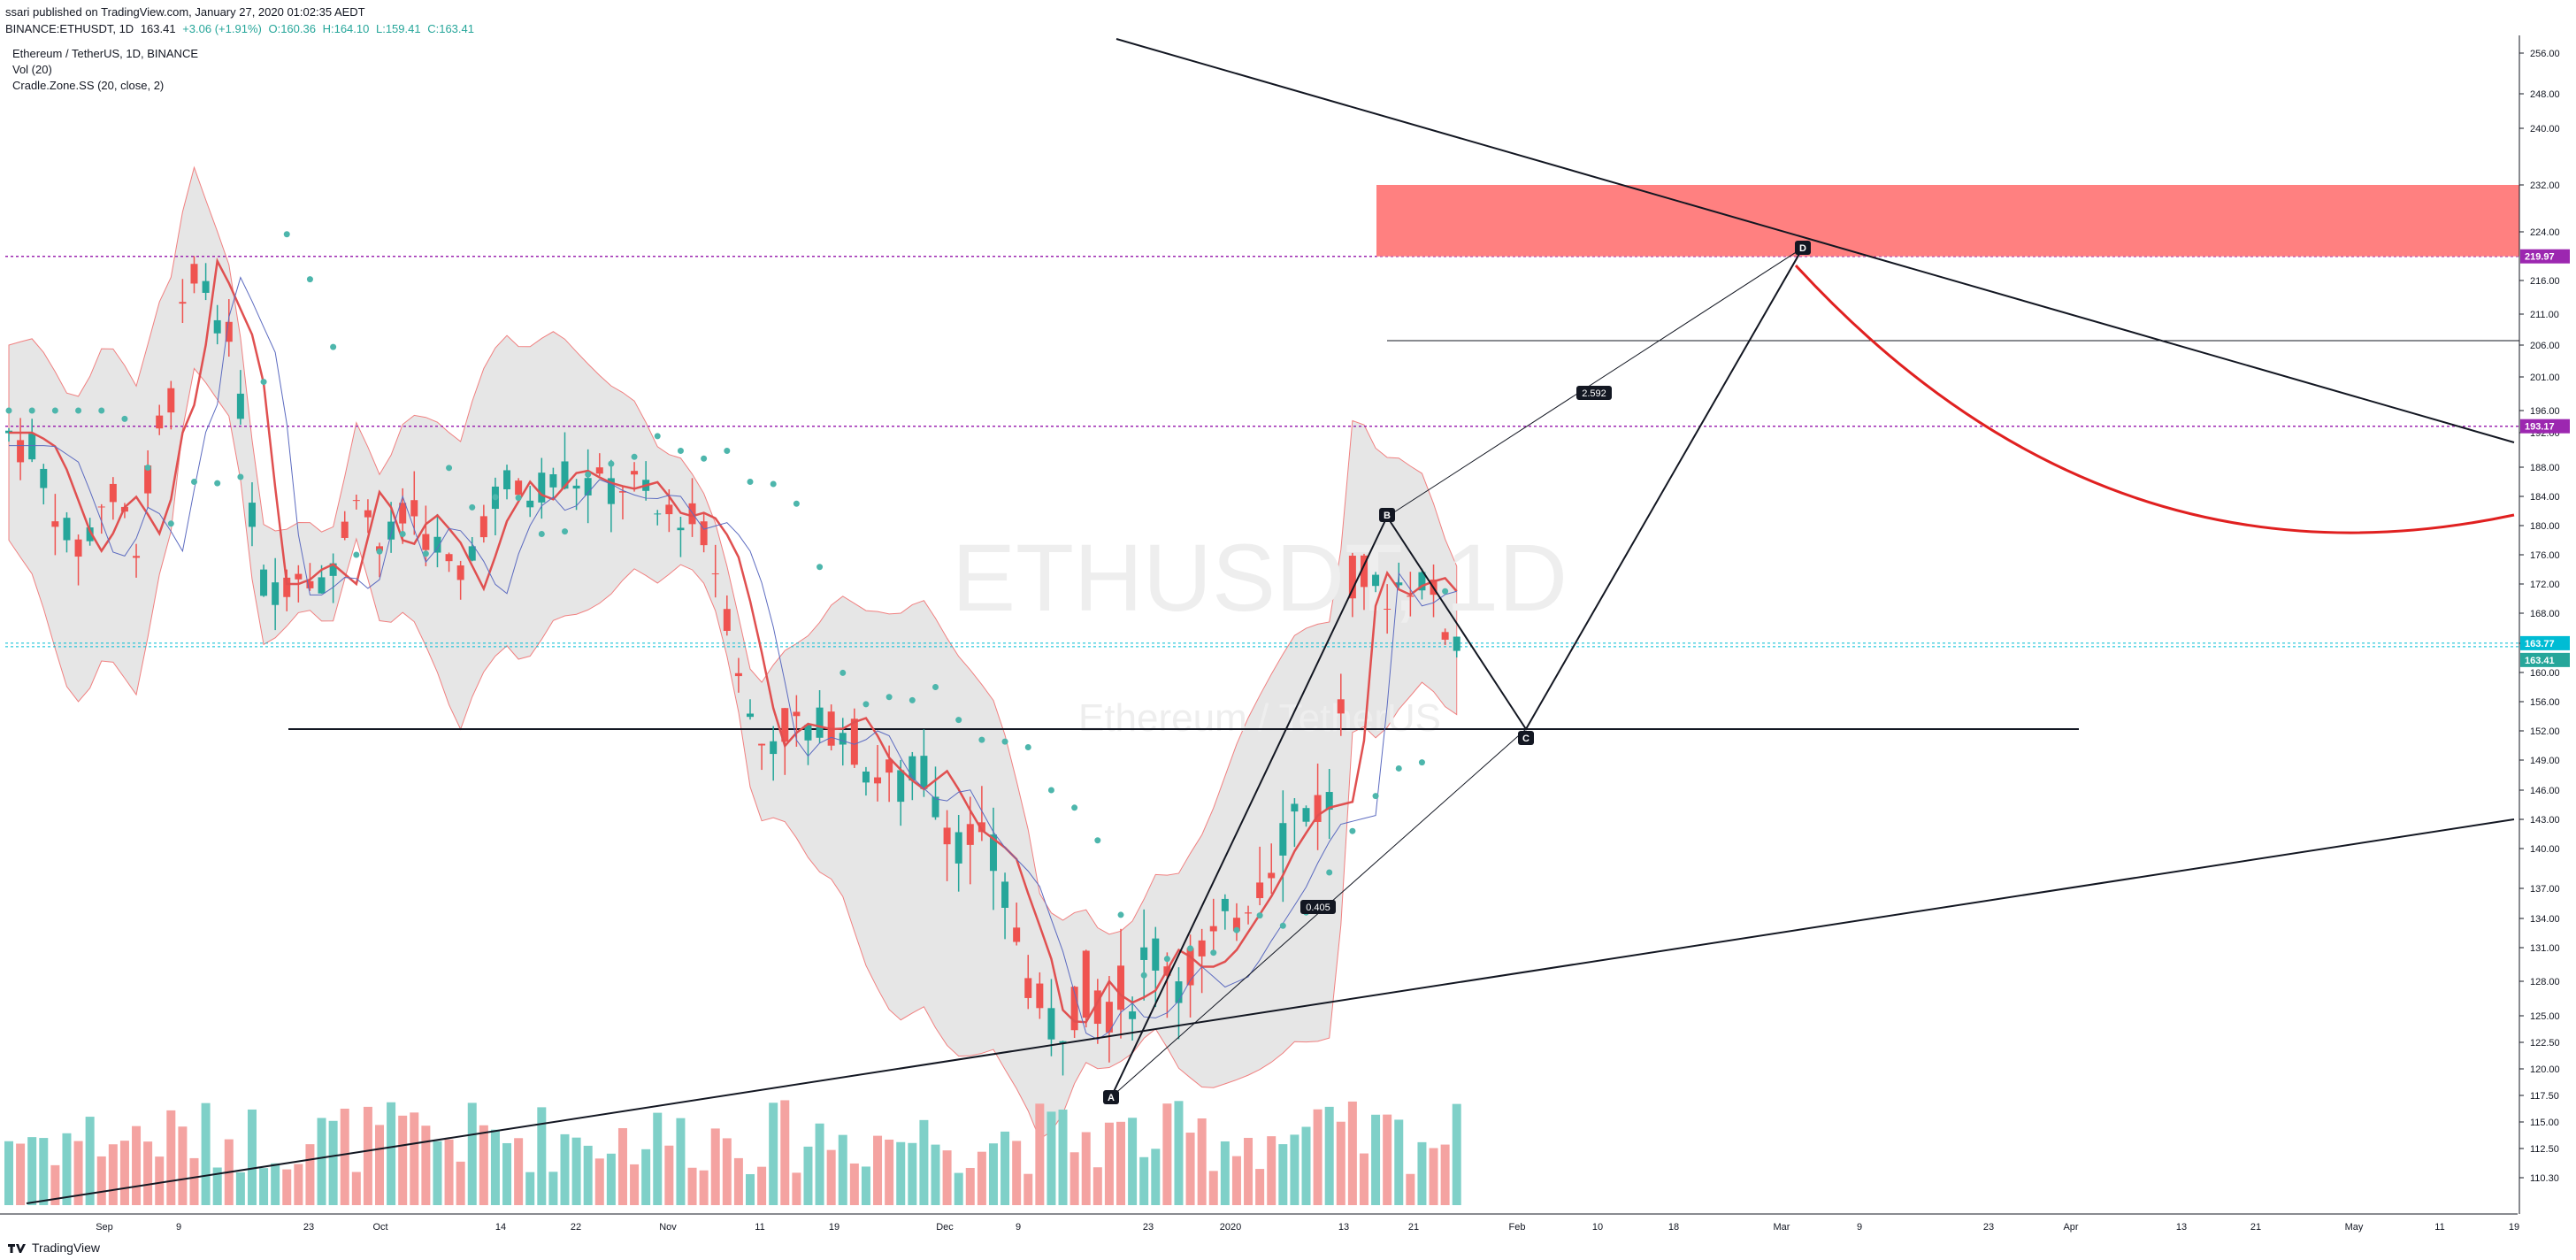 The height and width of the screenshot is (1260, 2576). Describe the element at coordinates (69, 28) in the screenshot. I see `symbol-label: BINANCE:ETHUSDT, 1D` at that location.